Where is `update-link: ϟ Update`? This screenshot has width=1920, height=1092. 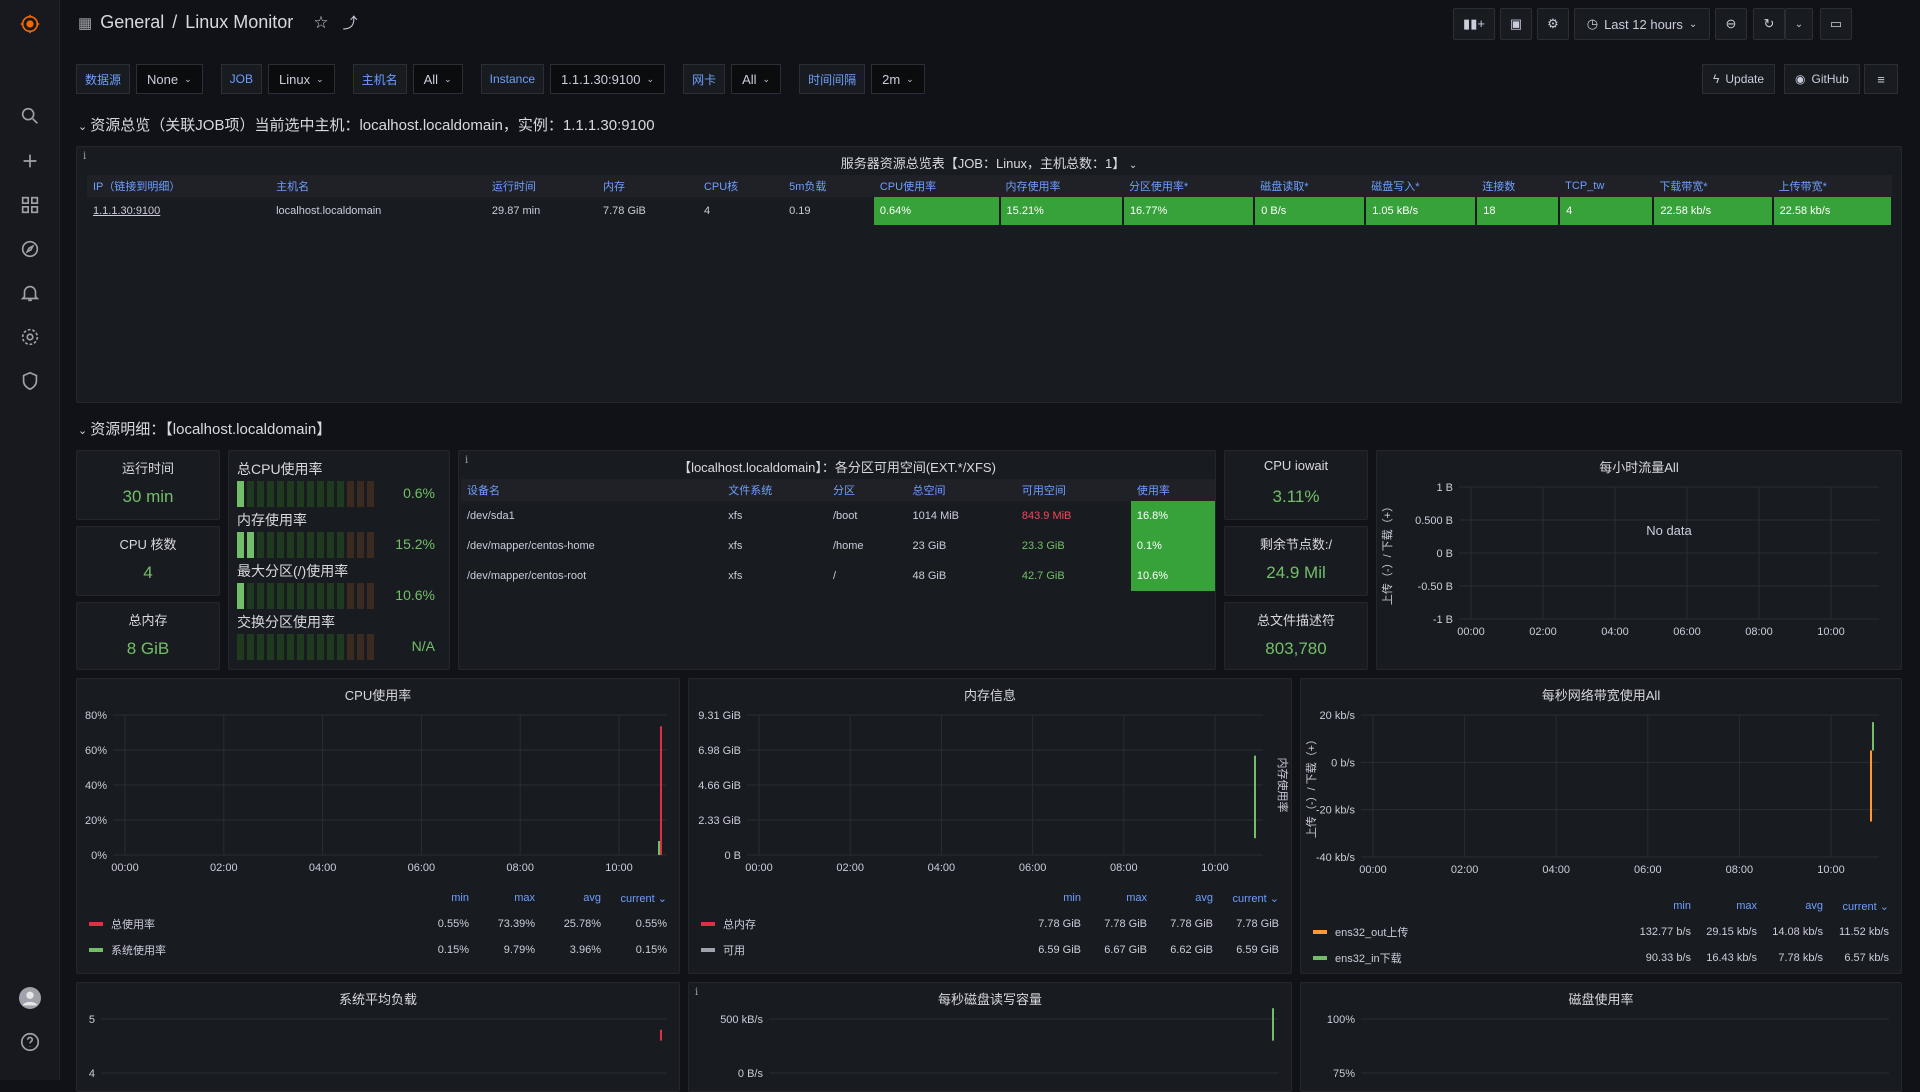
update-link: ϟ Update is located at coordinates (1739, 79).